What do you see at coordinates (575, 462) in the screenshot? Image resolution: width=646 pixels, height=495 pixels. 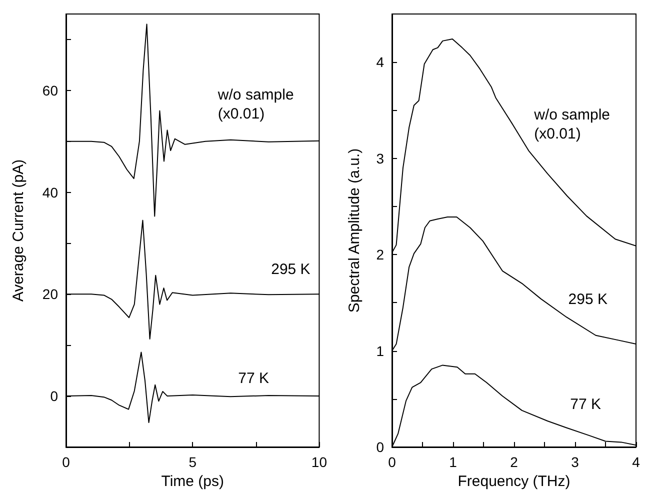 I see `x-tick-label: 3` at bounding box center [575, 462].